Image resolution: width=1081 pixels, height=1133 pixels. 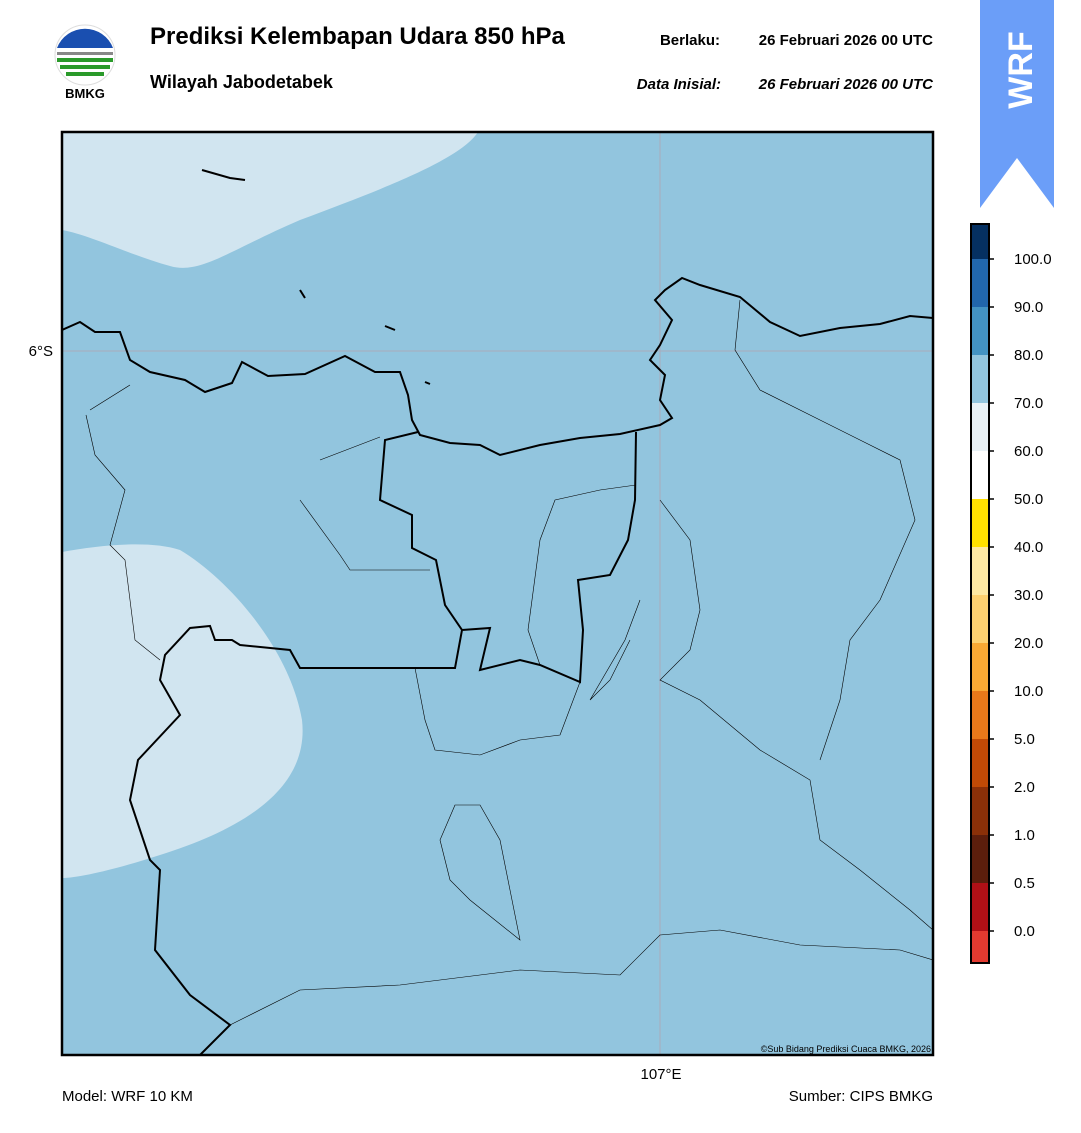 I want to click on colorbar-label: 0.0, so click(x=1024, y=931).